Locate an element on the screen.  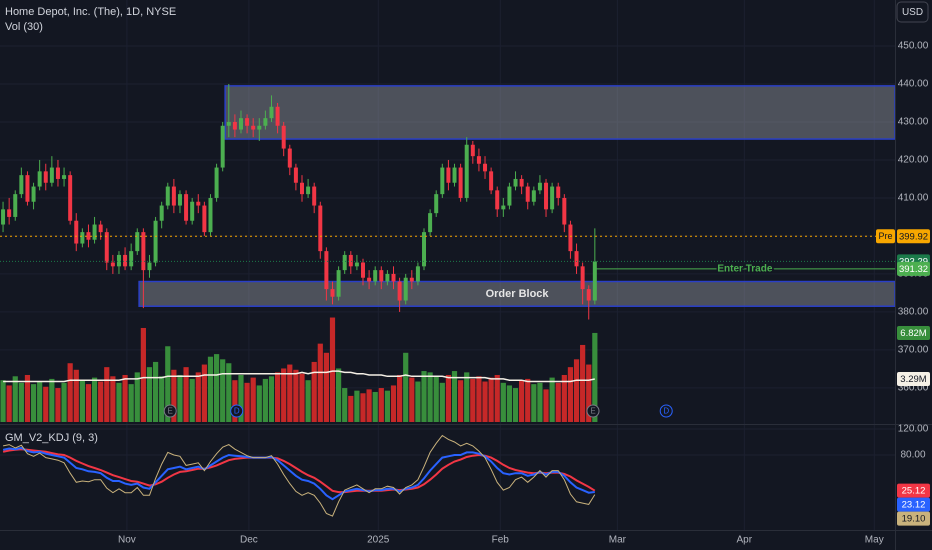
volume-ma is located at coordinates (299, 376).